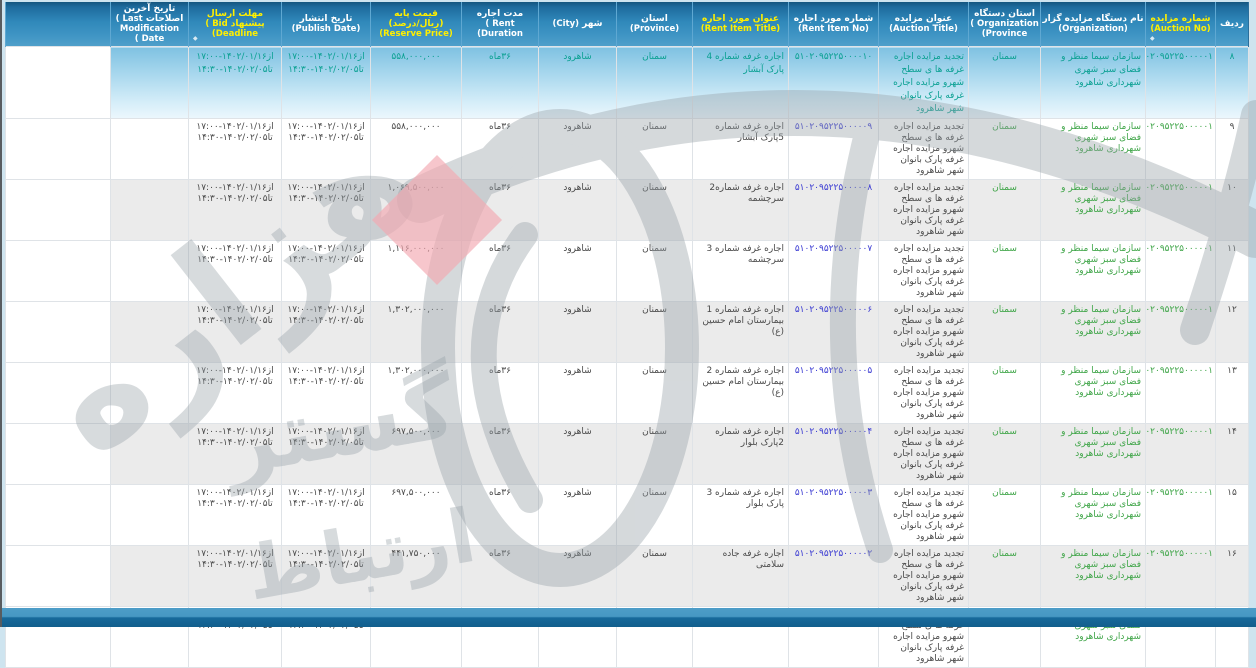  Describe the element at coordinates (740, 454) in the screenshot. I see `rent-item-title-cell: اجاره غرفه شماره 2پارک بلوار` at that location.